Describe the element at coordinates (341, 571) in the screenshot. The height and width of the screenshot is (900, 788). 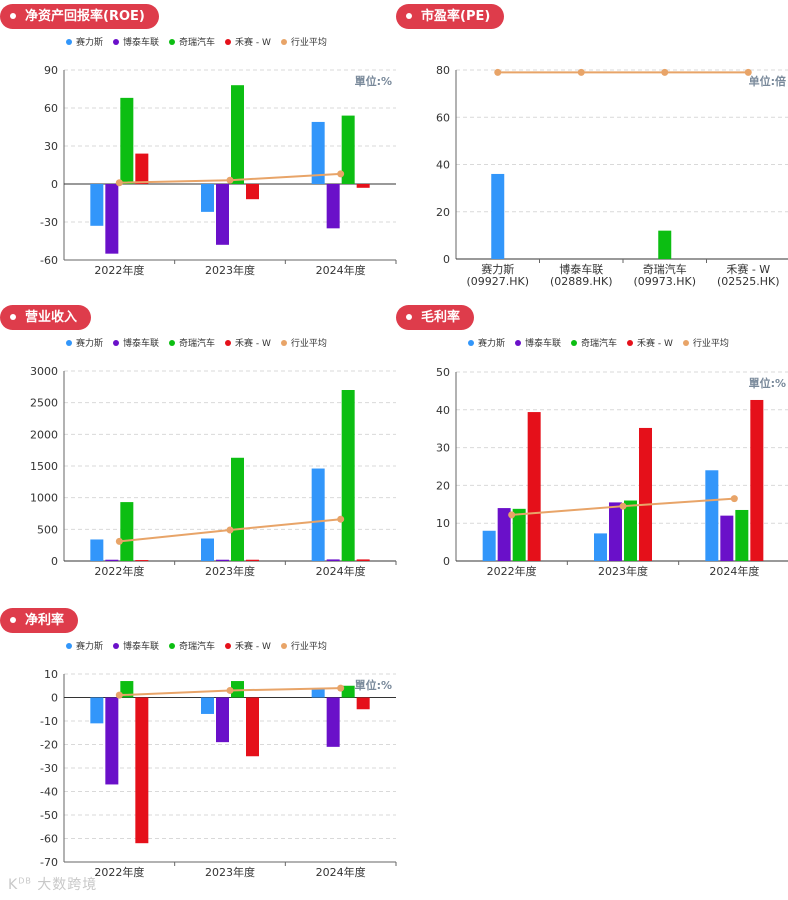
I see `x-tick-label: 2024年度` at that location.